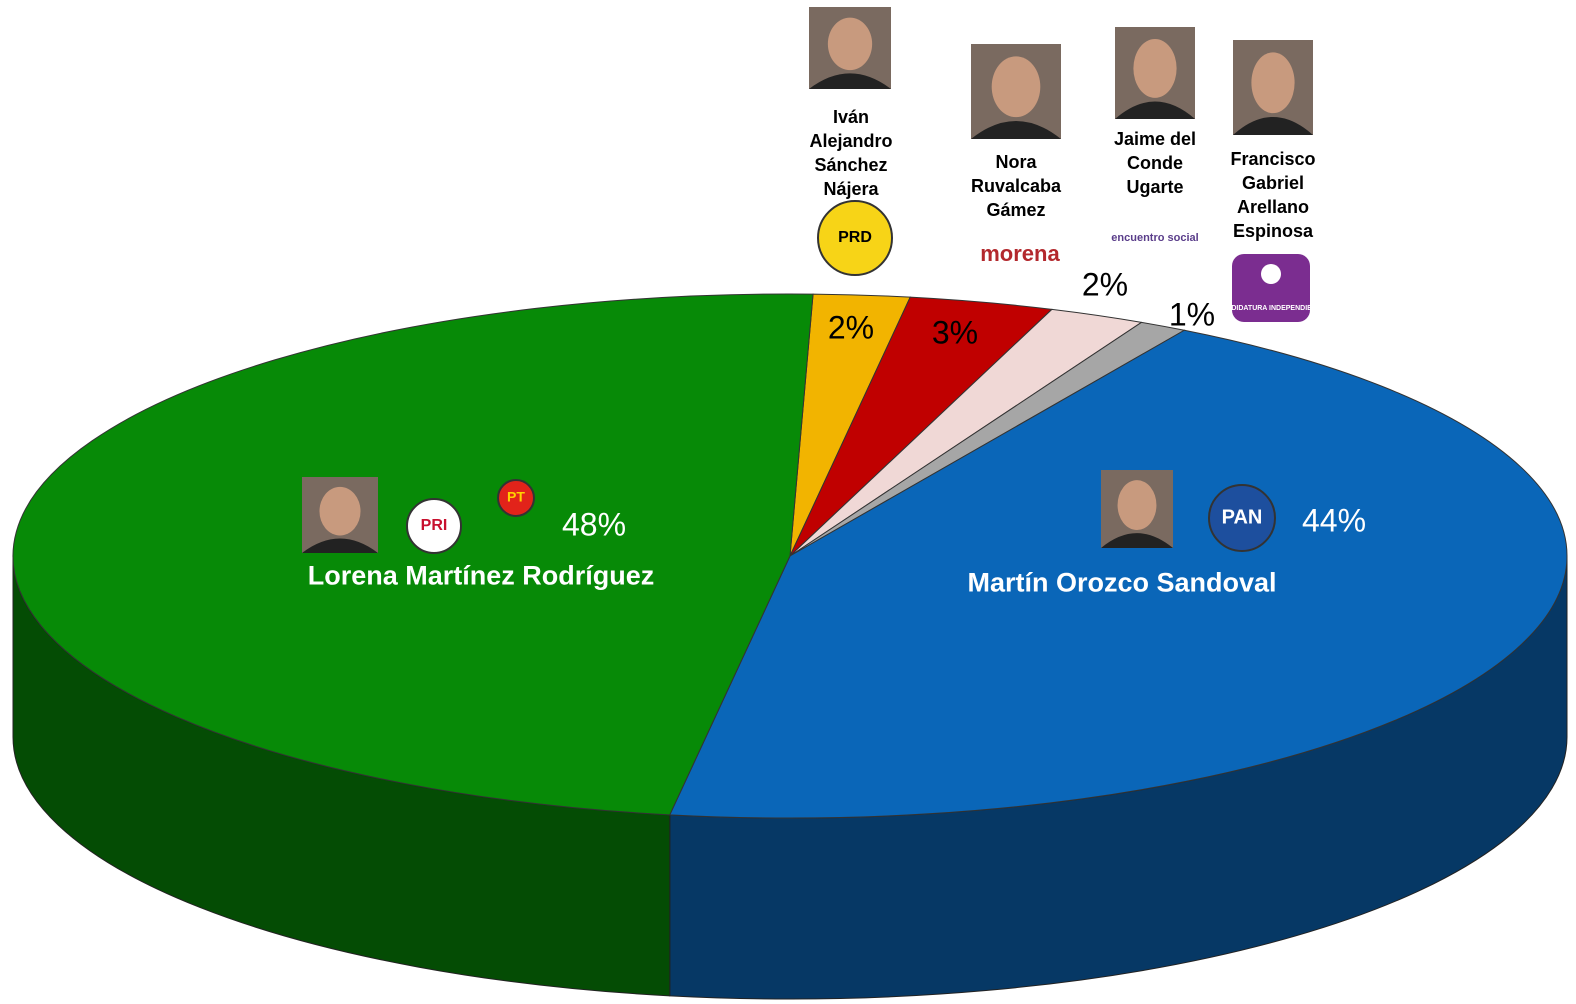  I want to click on candidate-name: Nora Ruvalcaba Gámez, so click(1016, 186).